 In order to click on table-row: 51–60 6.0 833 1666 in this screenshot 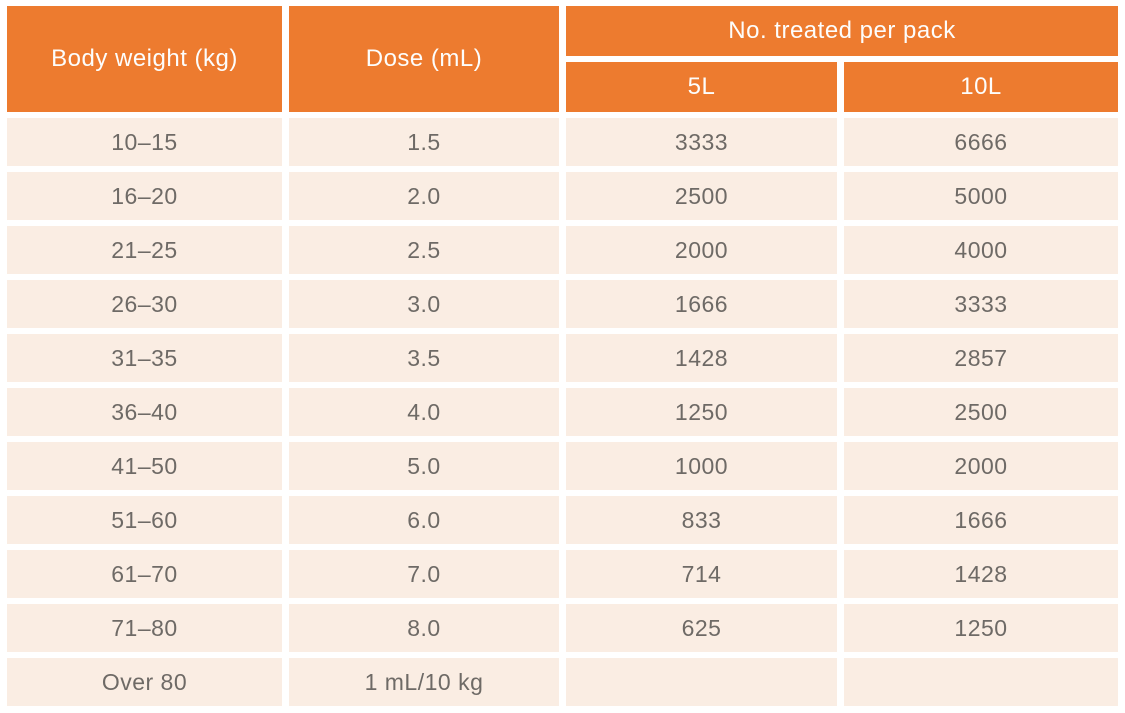, I will do `click(563, 520)`.